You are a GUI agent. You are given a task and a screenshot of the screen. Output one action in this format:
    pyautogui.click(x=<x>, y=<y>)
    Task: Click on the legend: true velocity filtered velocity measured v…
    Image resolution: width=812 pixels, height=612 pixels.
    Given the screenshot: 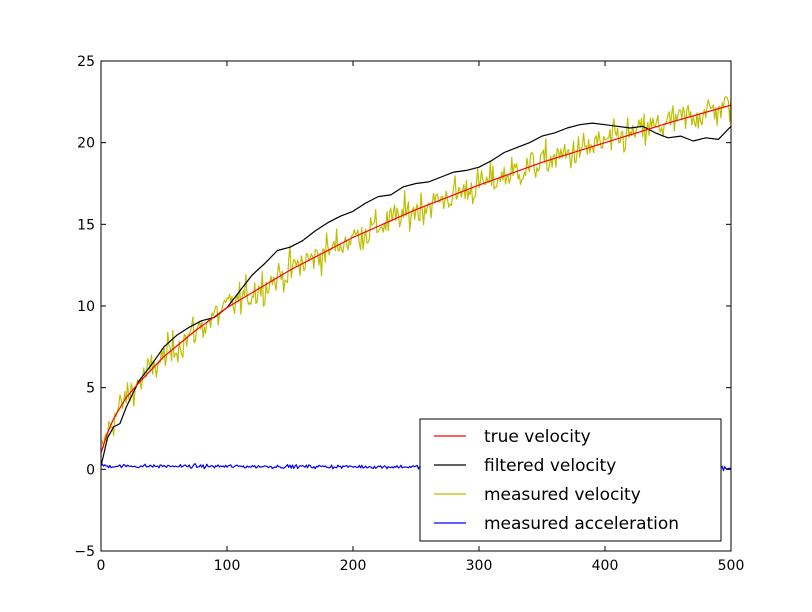 What is the action you would take?
    pyautogui.click(x=570, y=480)
    